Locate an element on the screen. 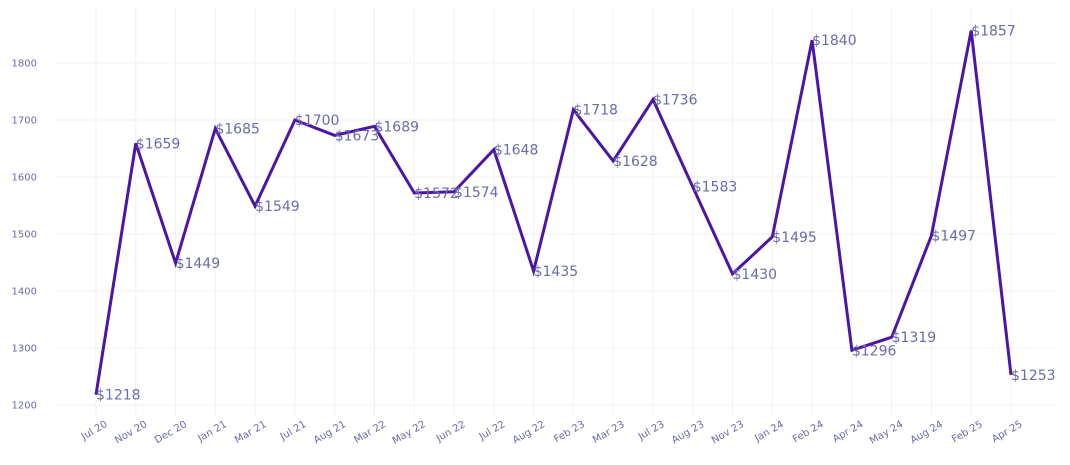 The height and width of the screenshot is (465, 1070). data-label: $1549 is located at coordinates (277, 207).